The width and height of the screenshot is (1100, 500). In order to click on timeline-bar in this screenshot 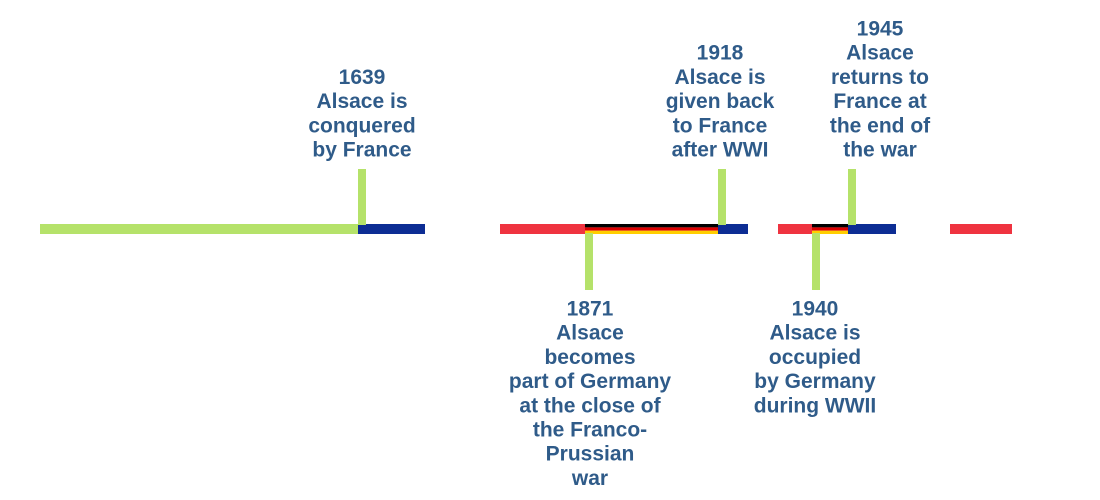, I will do `click(526, 229)`.